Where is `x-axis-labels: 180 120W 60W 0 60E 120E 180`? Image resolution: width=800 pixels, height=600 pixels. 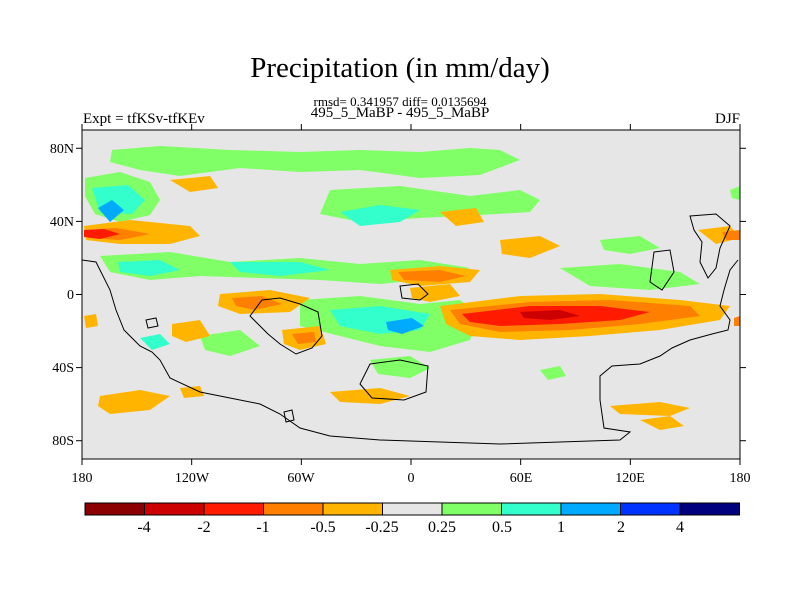
x-axis-labels: 180 120W 60W 0 60E 120E 180 is located at coordinates (411, 478).